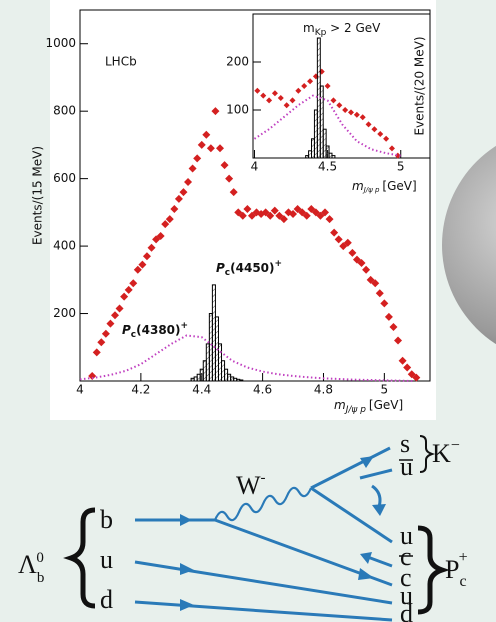 The width and height of the screenshot is (496, 622). I want to click on k-brace, so click(427, 454).